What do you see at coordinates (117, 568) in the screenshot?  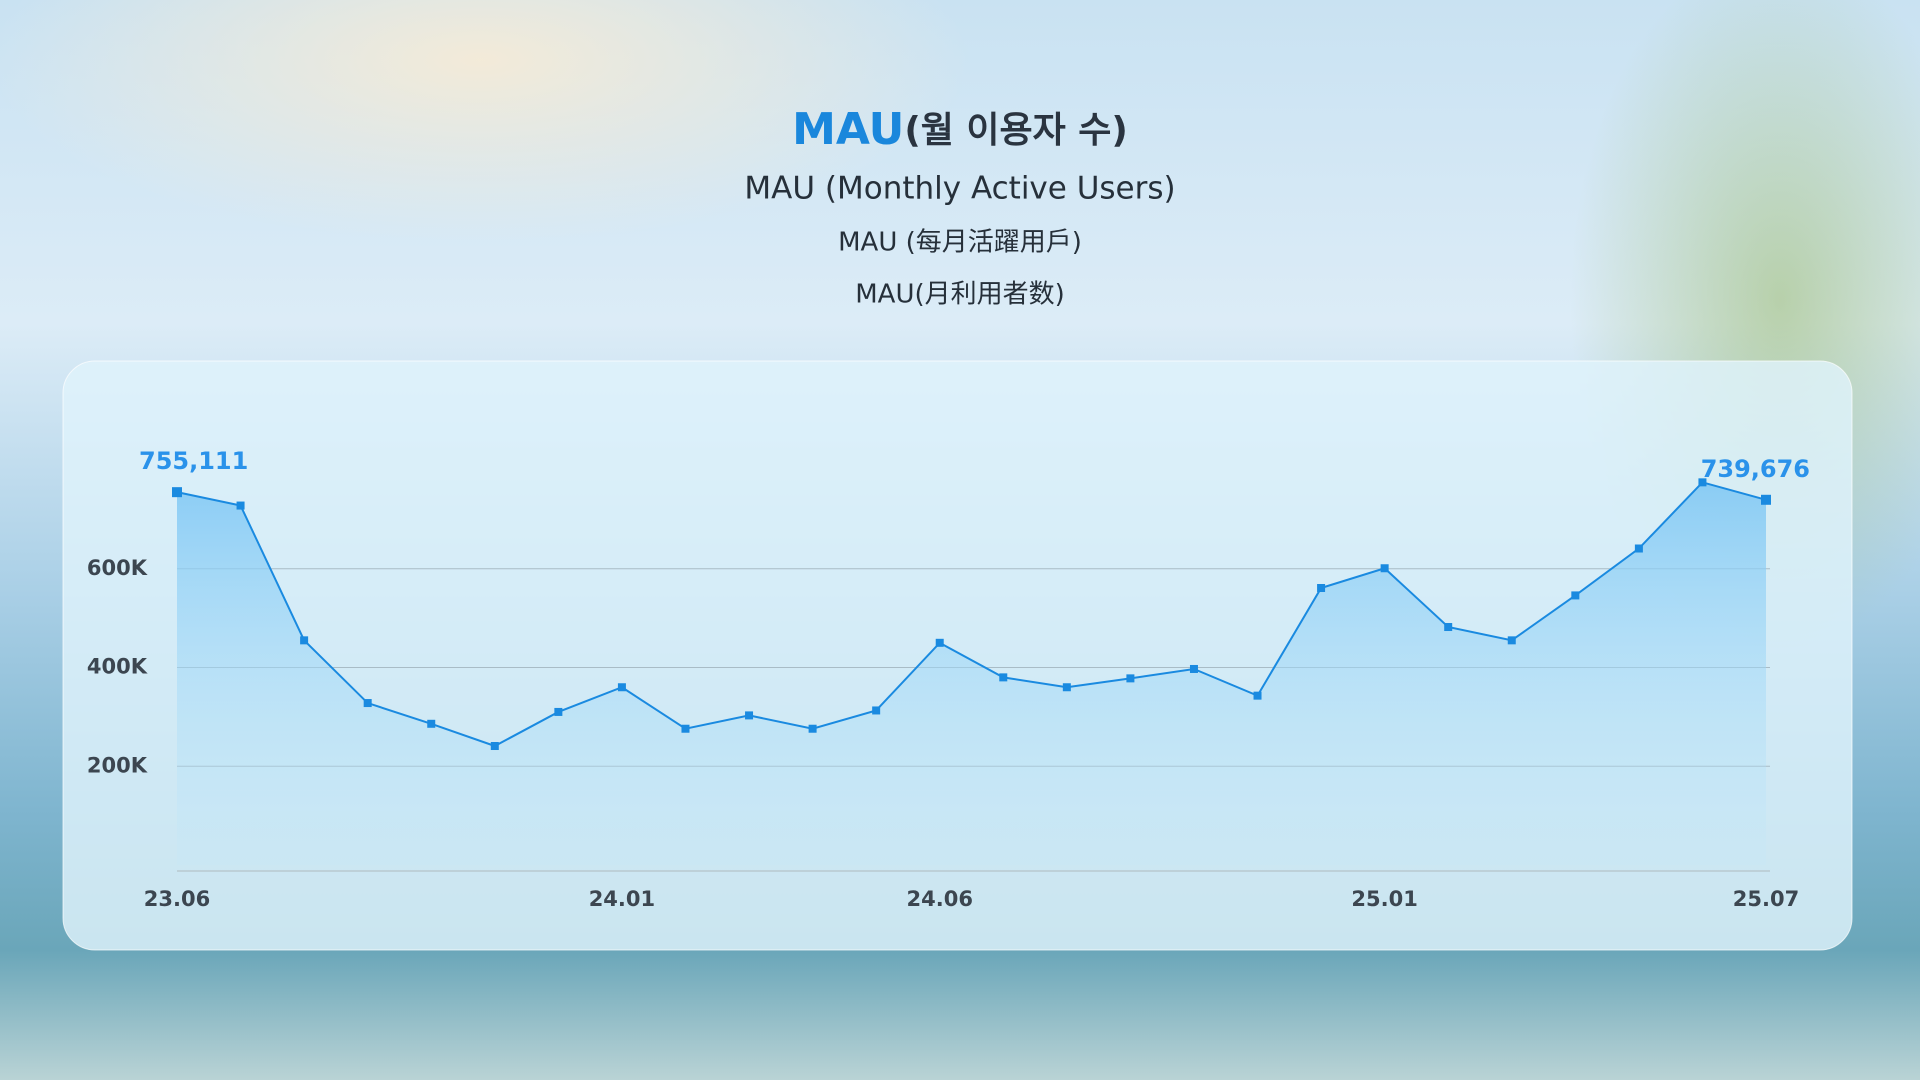 I see `y-tick-label: 600K` at bounding box center [117, 568].